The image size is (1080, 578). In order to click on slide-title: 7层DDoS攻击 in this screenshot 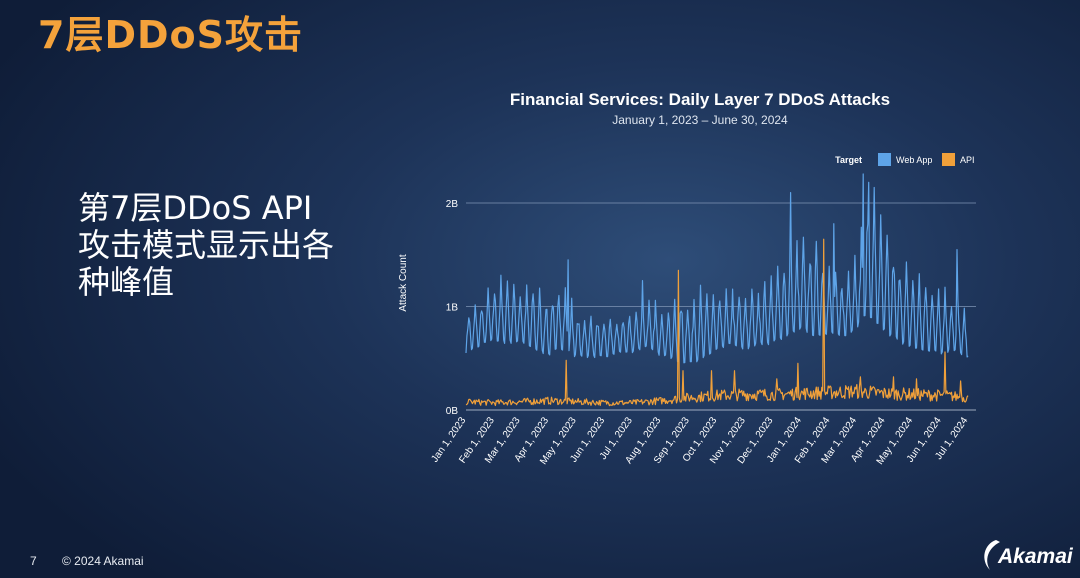, I will do `click(171, 35)`.